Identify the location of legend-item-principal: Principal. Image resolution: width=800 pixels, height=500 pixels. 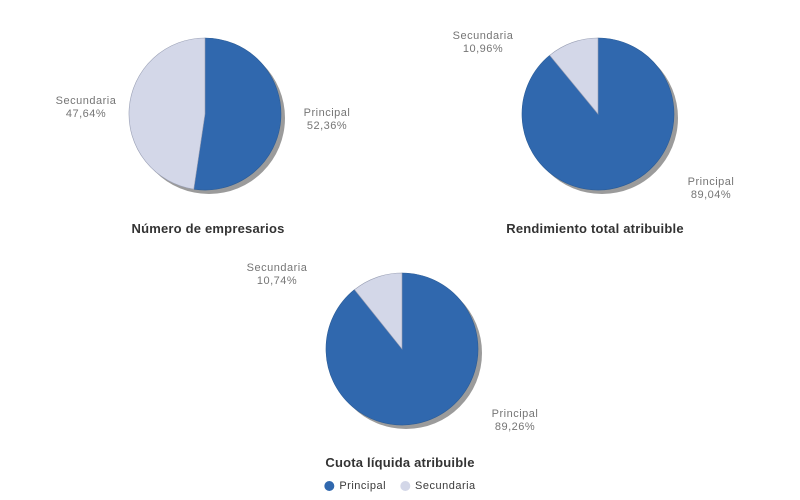
(355, 486).